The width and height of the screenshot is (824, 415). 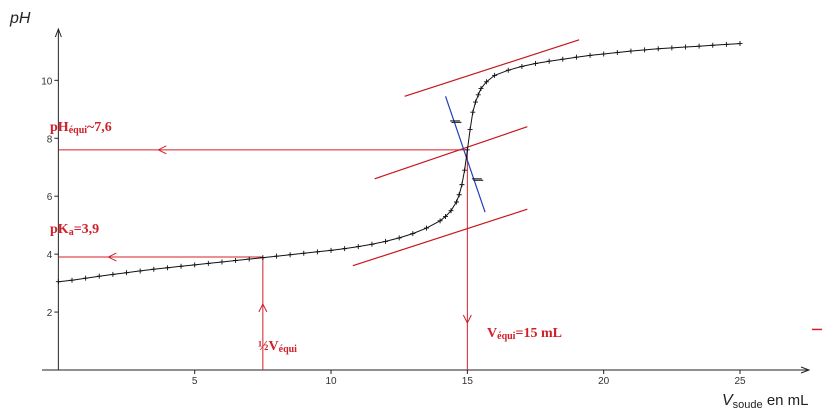 What do you see at coordinates (58, 32) in the screenshot?
I see `y-axis-arrow` at bounding box center [58, 32].